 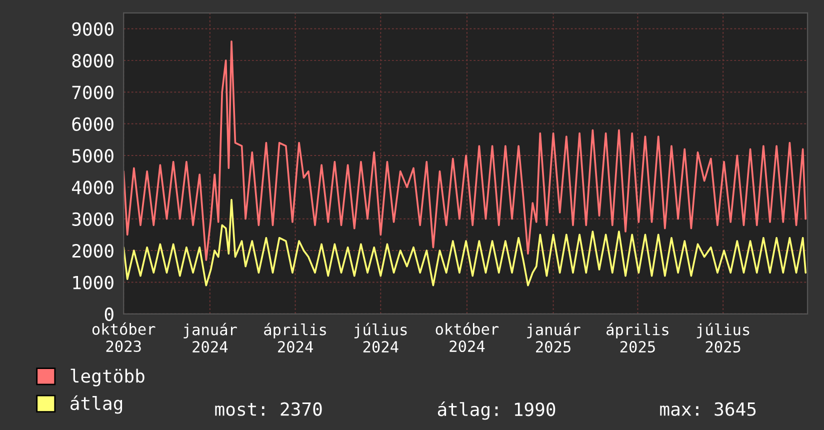 What do you see at coordinates (93, 61) in the screenshot?
I see `y-tick-label: 8000` at bounding box center [93, 61].